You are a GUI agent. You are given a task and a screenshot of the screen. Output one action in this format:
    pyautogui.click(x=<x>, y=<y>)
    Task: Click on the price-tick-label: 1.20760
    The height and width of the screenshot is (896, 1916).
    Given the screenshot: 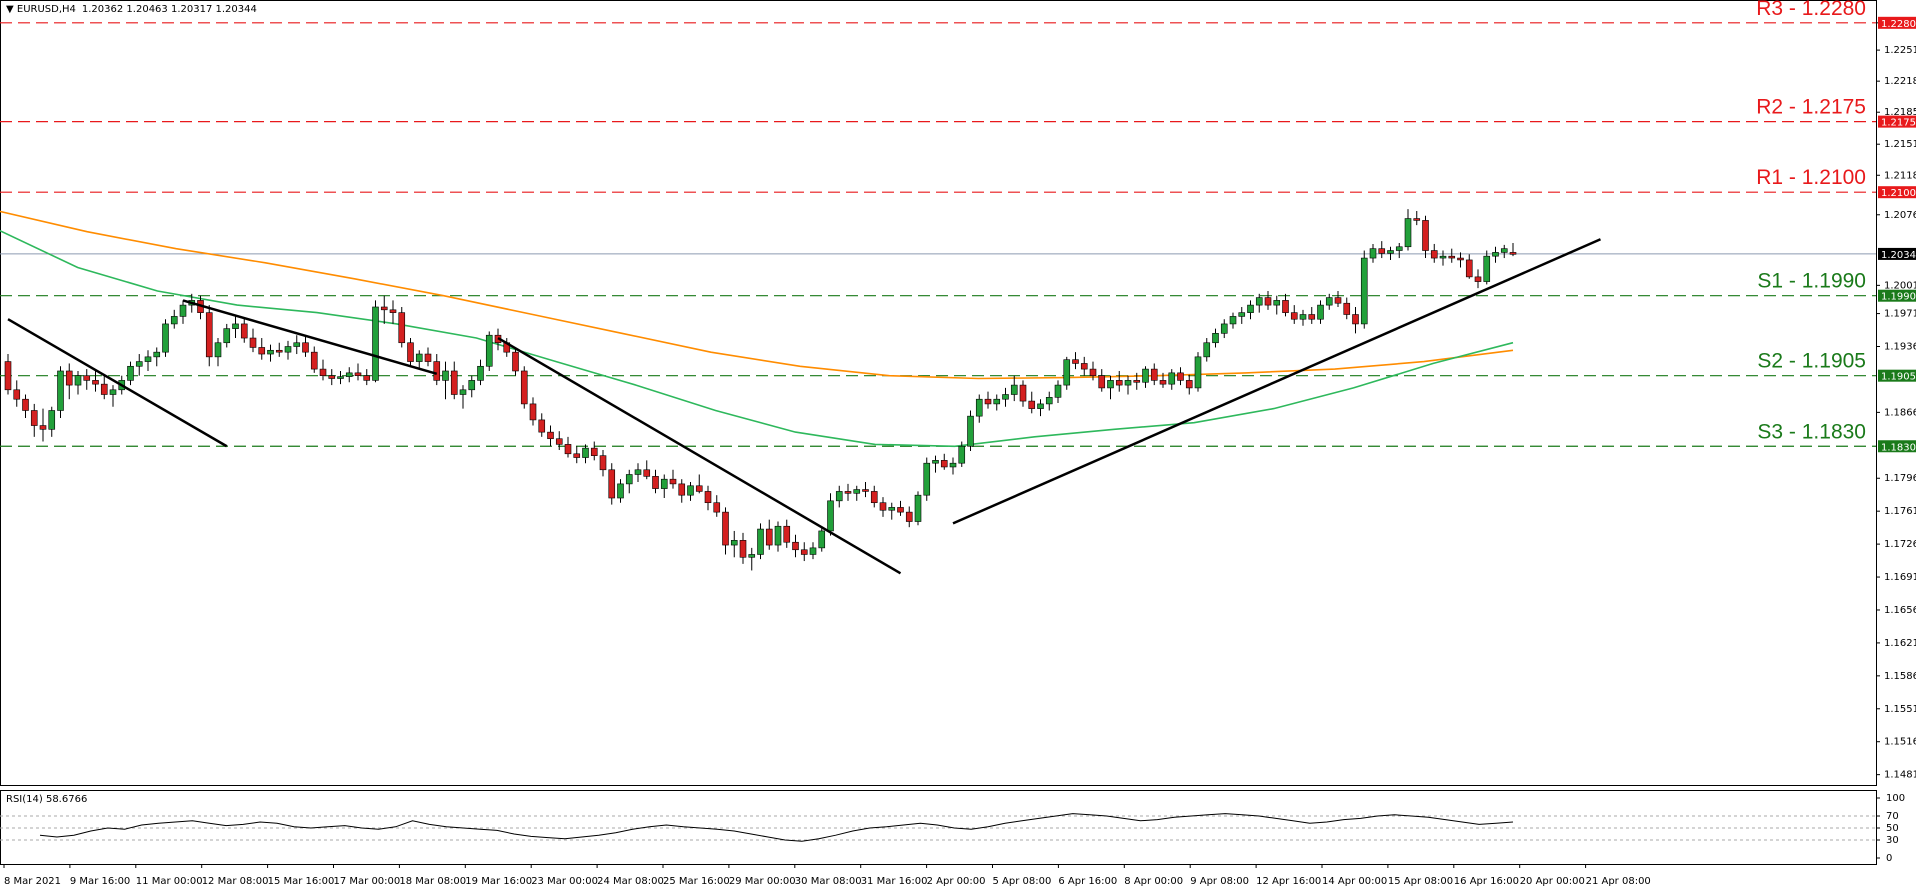 What is the action you would take?
    pyautogui.click(x=1900, y=215)
    